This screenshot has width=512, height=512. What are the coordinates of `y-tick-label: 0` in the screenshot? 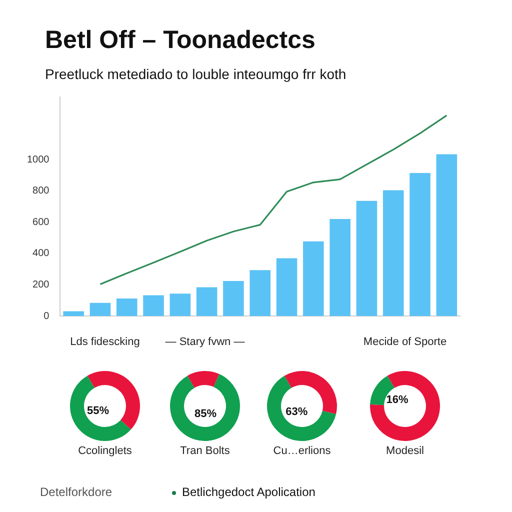 It's located at (47, 316).